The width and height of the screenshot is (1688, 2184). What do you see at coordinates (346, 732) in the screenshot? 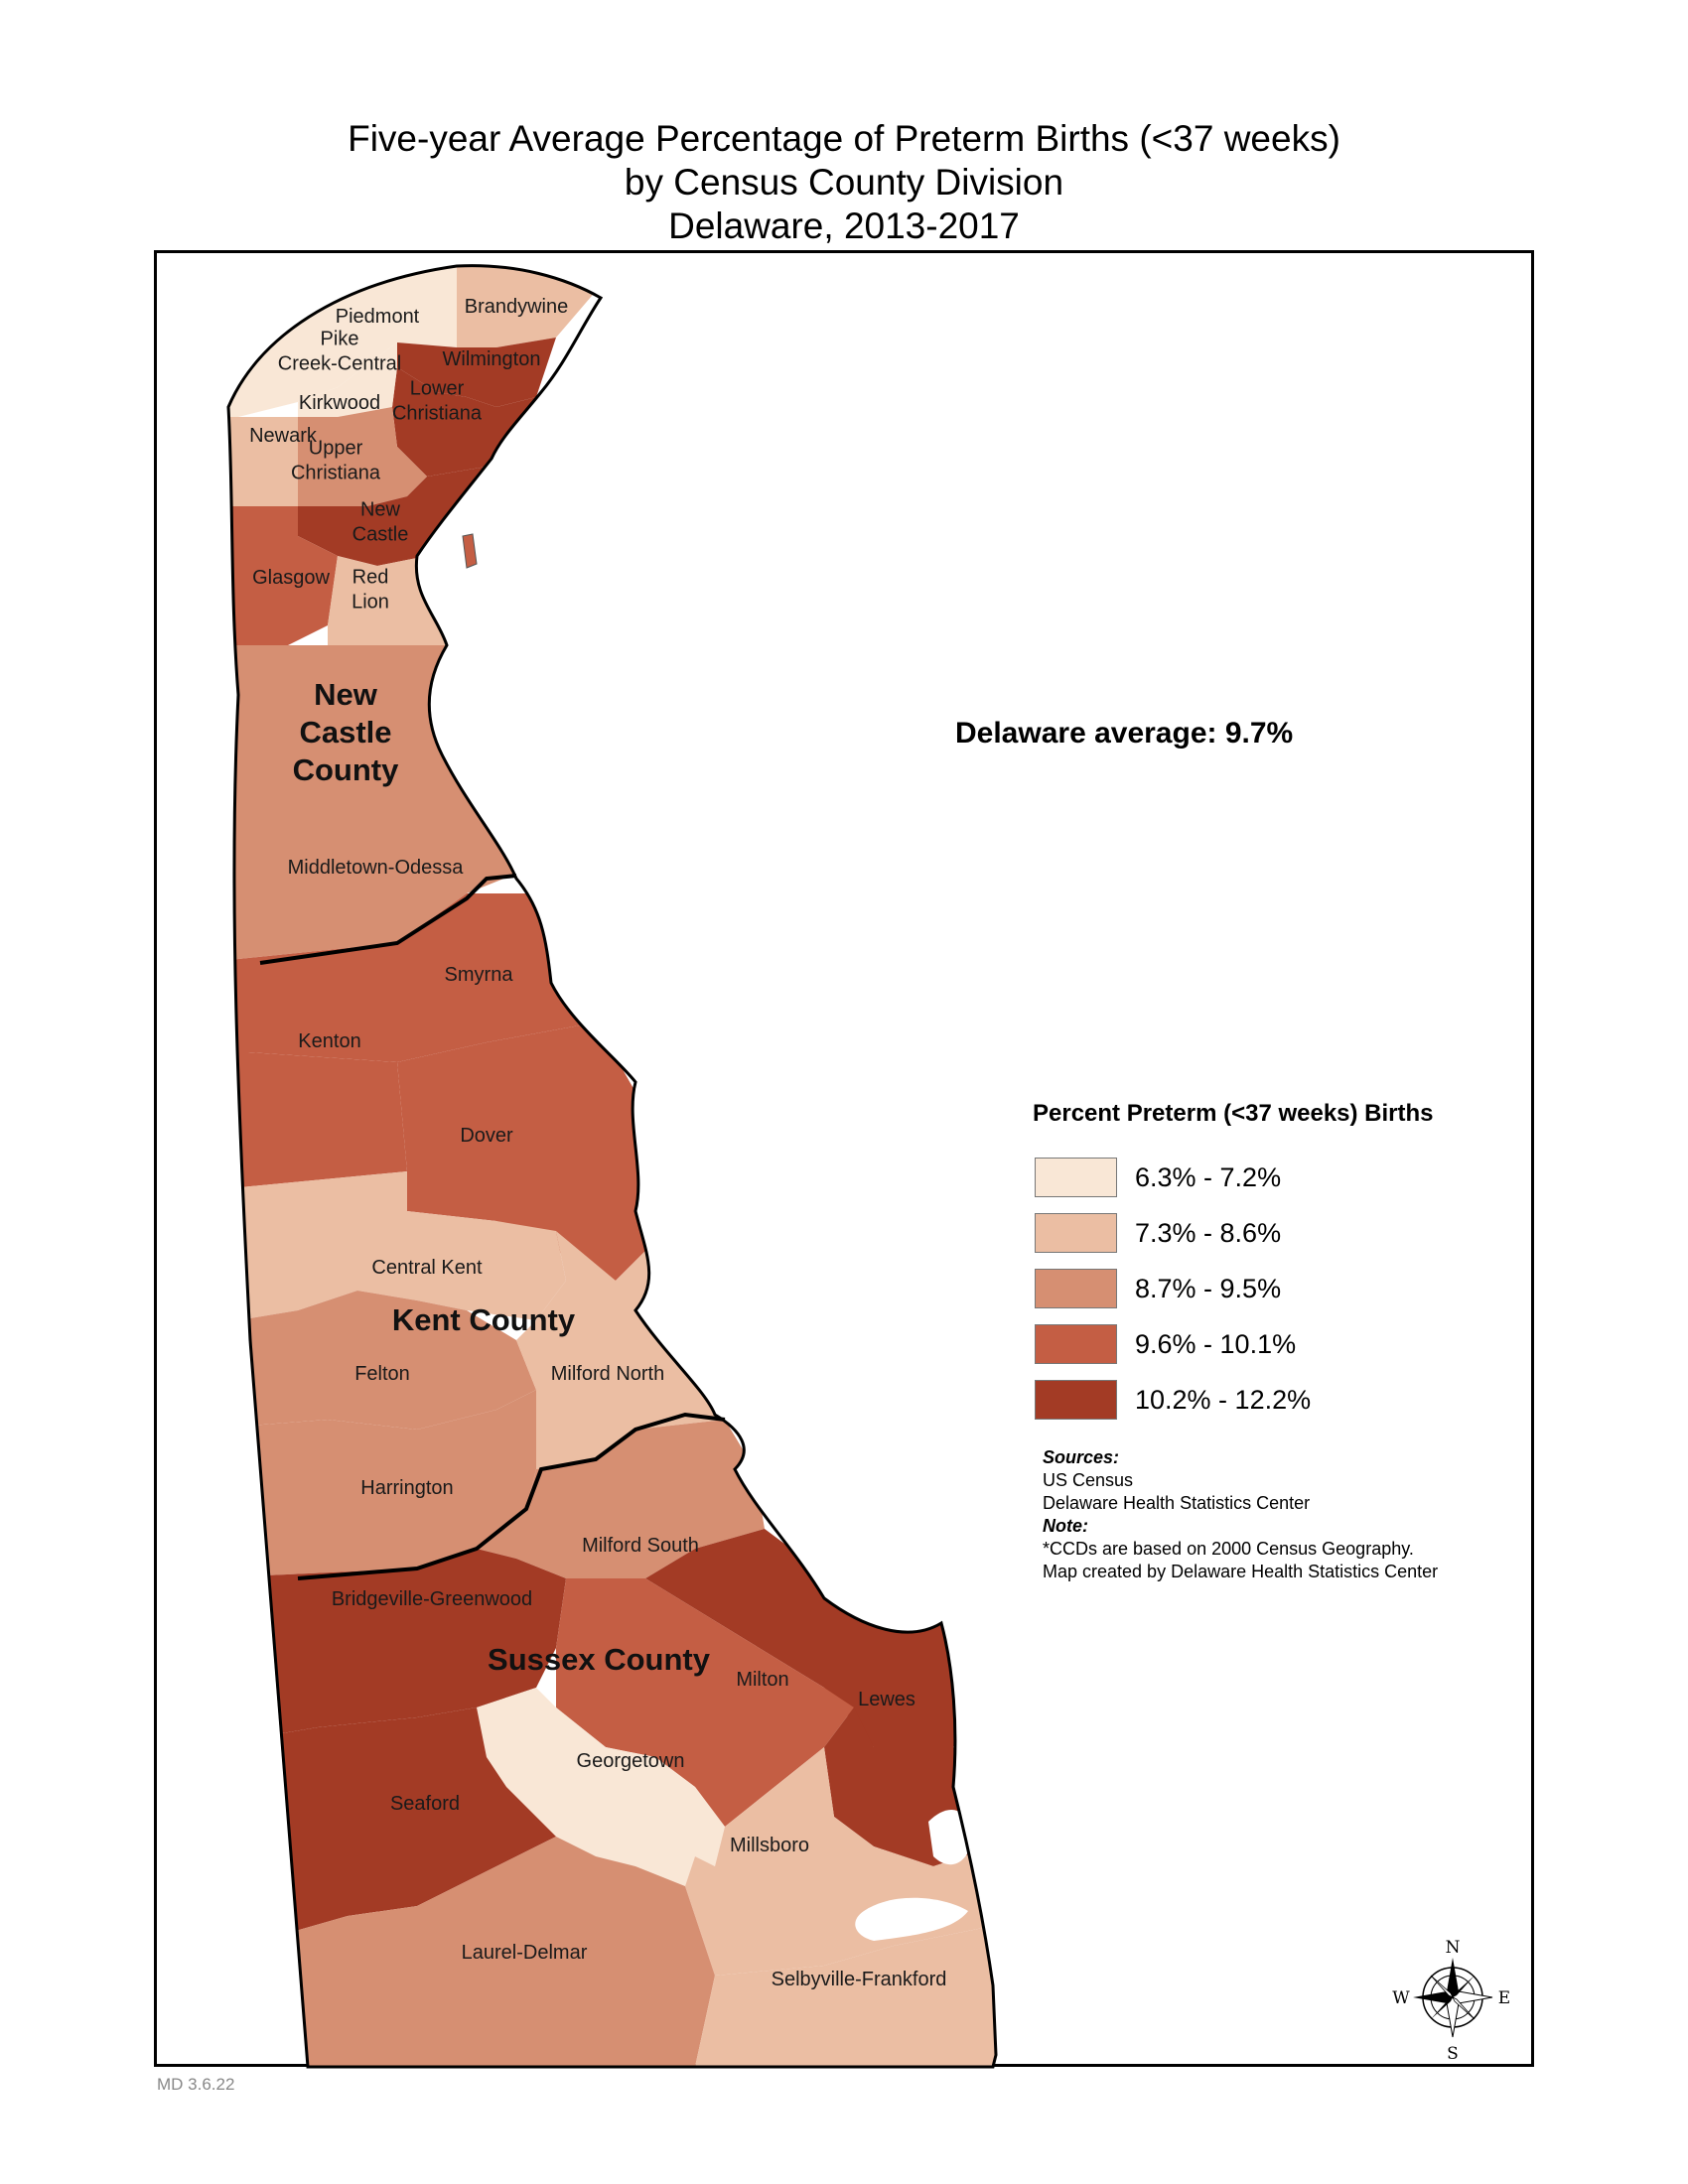
I see `county-label-0: New Castle County` at bounding box center [346, 732].